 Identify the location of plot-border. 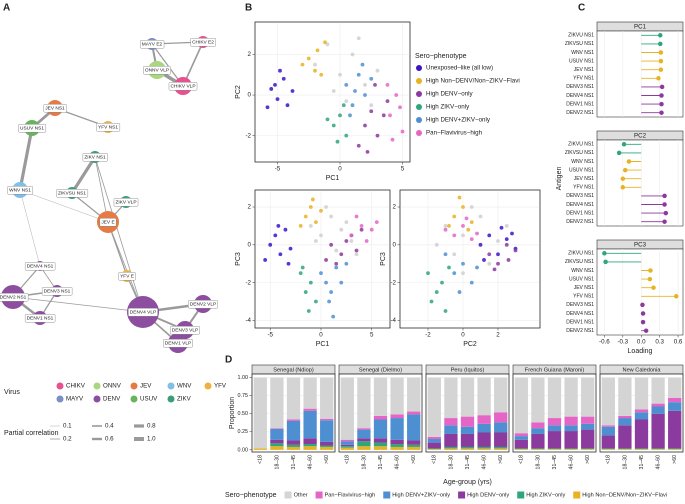
(322, 259).